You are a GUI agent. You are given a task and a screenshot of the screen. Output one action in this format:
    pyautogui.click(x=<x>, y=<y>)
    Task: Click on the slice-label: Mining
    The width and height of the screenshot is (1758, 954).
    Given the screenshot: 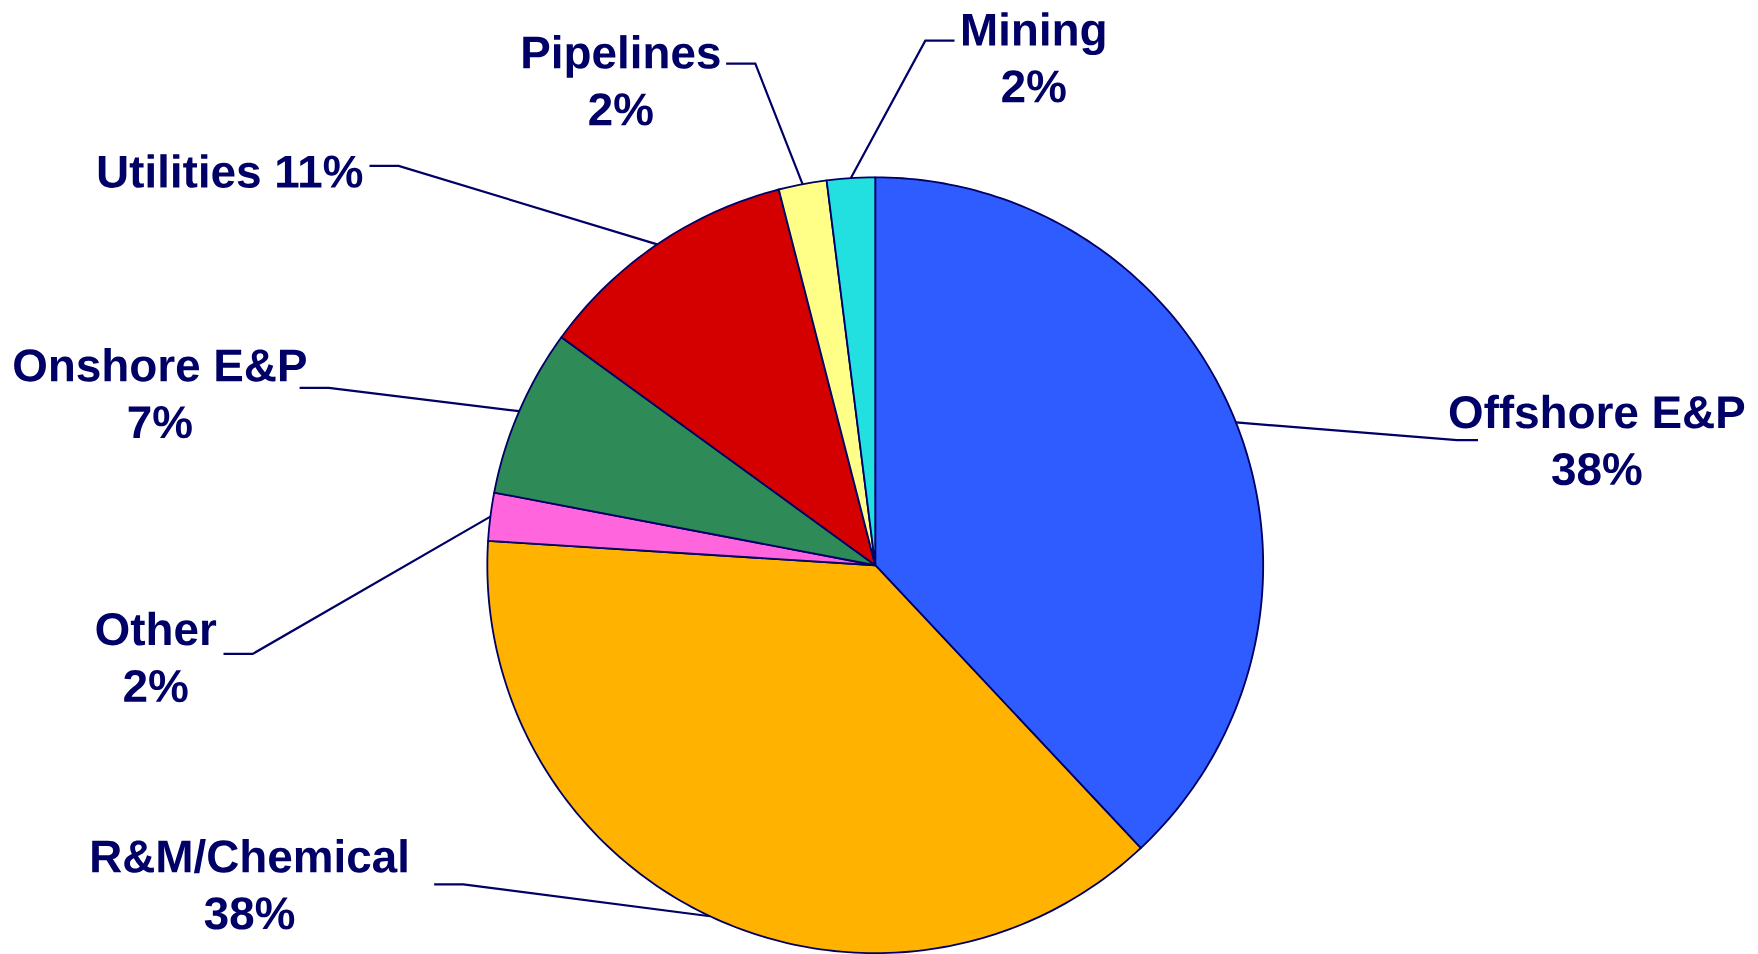 What is the action you would take?
    pyautogui.click(x=1034, y=34)
    